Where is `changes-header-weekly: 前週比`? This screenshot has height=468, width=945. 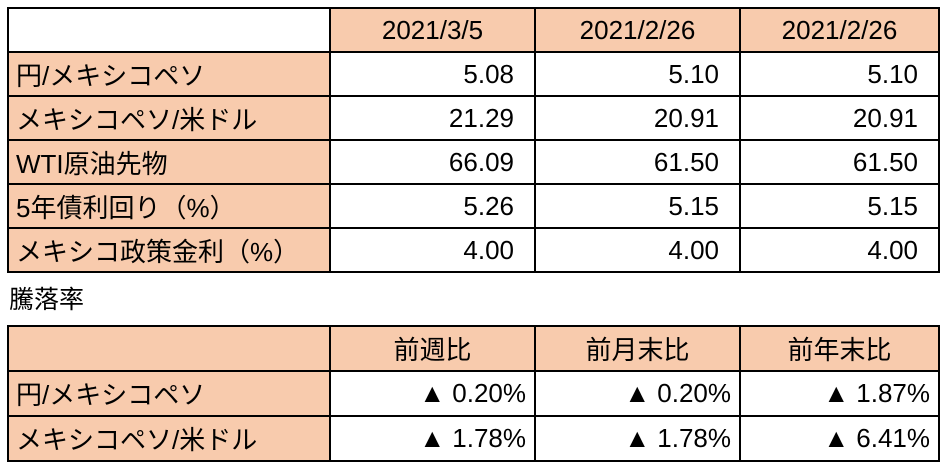 changes-header-weekly: 前週比 is located at coordinates (432, 348).